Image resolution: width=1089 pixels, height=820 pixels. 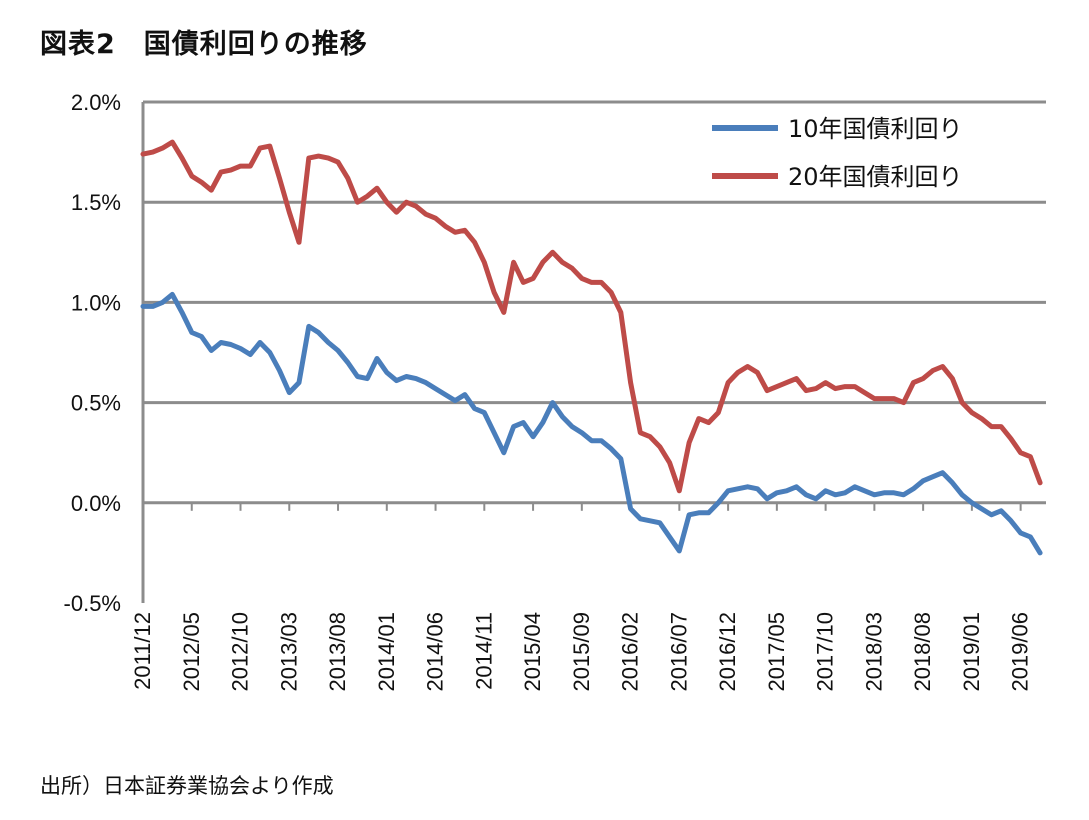 I want to click on x-tick-label: 2016/07, so click(x=678, y=652).